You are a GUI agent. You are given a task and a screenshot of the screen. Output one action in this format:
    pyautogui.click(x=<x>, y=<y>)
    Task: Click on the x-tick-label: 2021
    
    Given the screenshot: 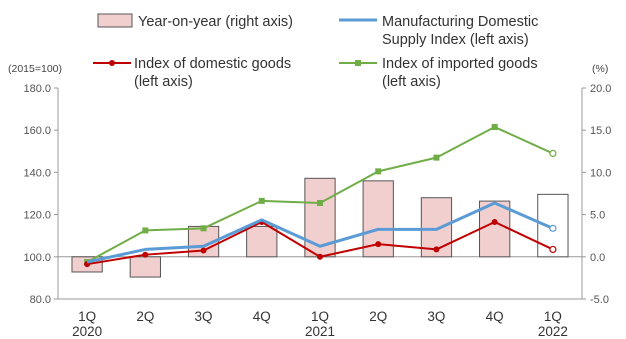 What is the action you would take?
    pyautogui.click(x=320, y=331)
    